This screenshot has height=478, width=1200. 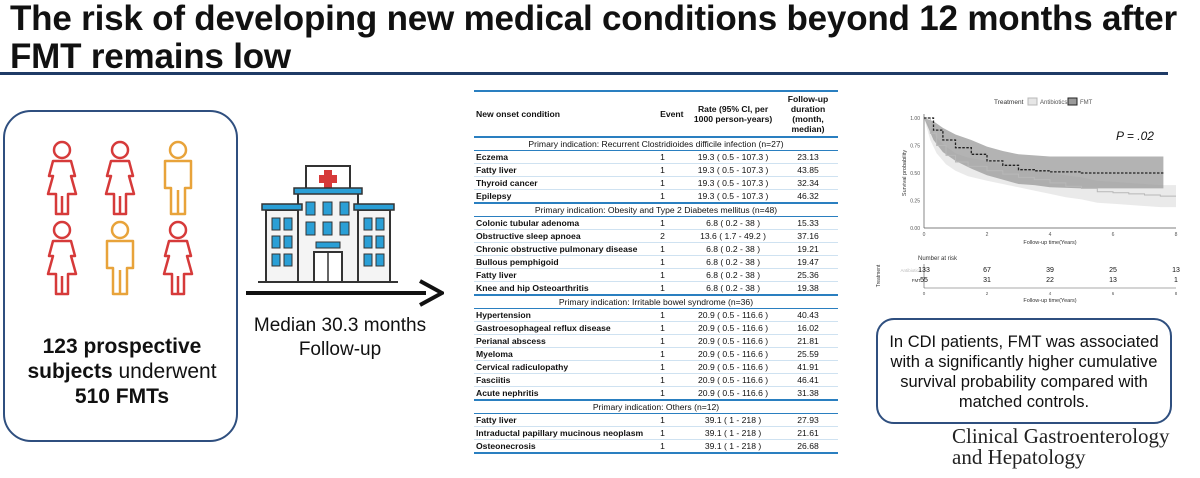 What do you see at coordinates (1176, 235) in the screenshot?
I see `x-tick-label: 8` at bounding box center [1176, 235].